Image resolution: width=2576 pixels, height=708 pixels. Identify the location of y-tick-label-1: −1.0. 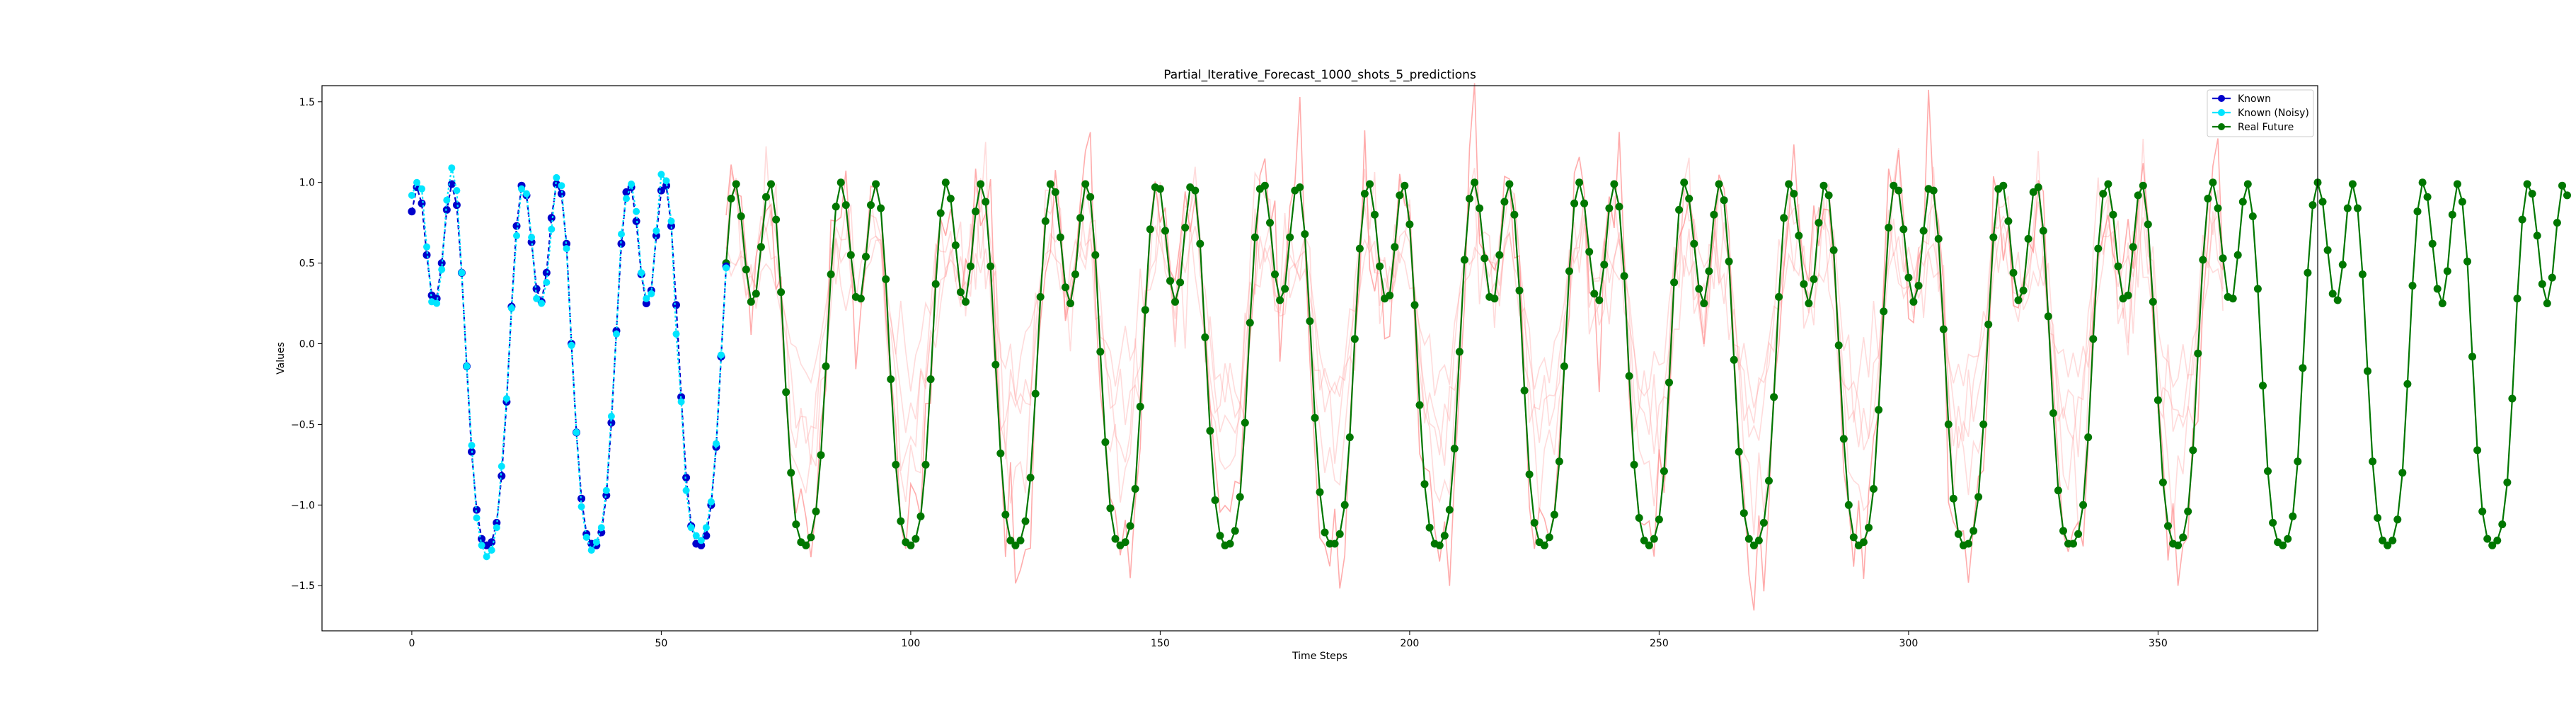
(303, 505).